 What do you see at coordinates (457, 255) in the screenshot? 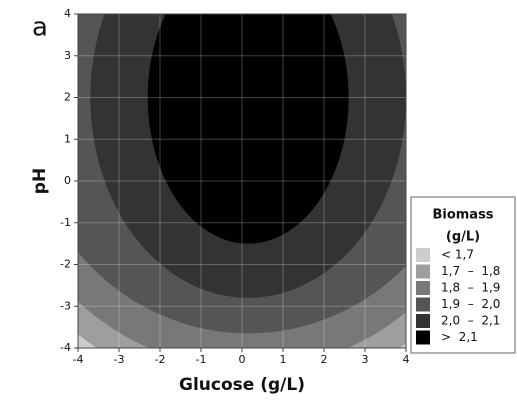
I see `legend-label: < 1,7` at bounding box center [457, 255].